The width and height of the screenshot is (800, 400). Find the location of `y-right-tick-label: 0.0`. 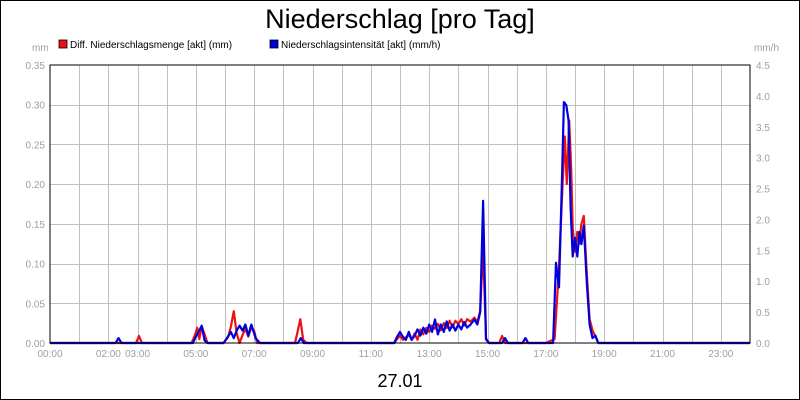

y-right-tick-label: 0.0 is located at coordinates (763, 344).